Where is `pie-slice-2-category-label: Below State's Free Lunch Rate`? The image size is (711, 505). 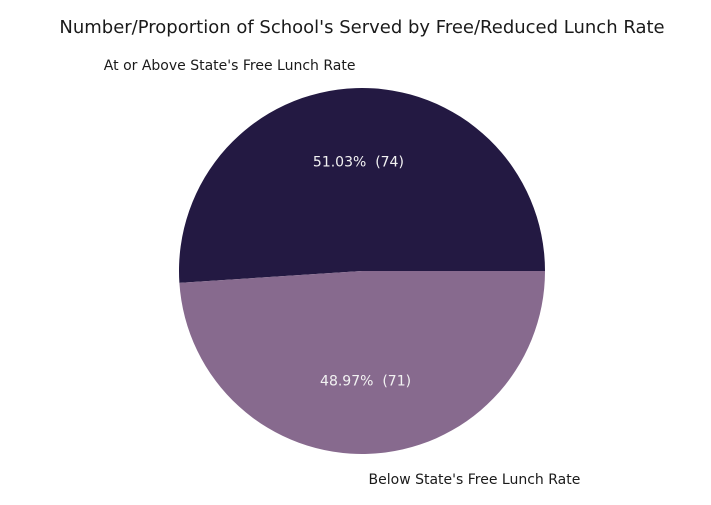
pie-slice-2-category-label: Below State's Free Lunch Rate is located at coordinates (475, 480).